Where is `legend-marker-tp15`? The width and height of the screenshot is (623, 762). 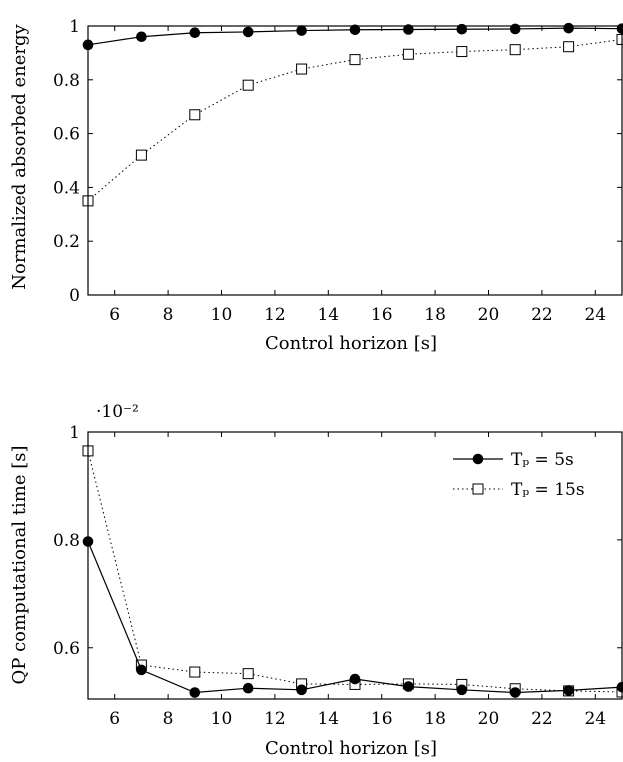
legend-marker-tp15 is located at coordinates (478, 489).